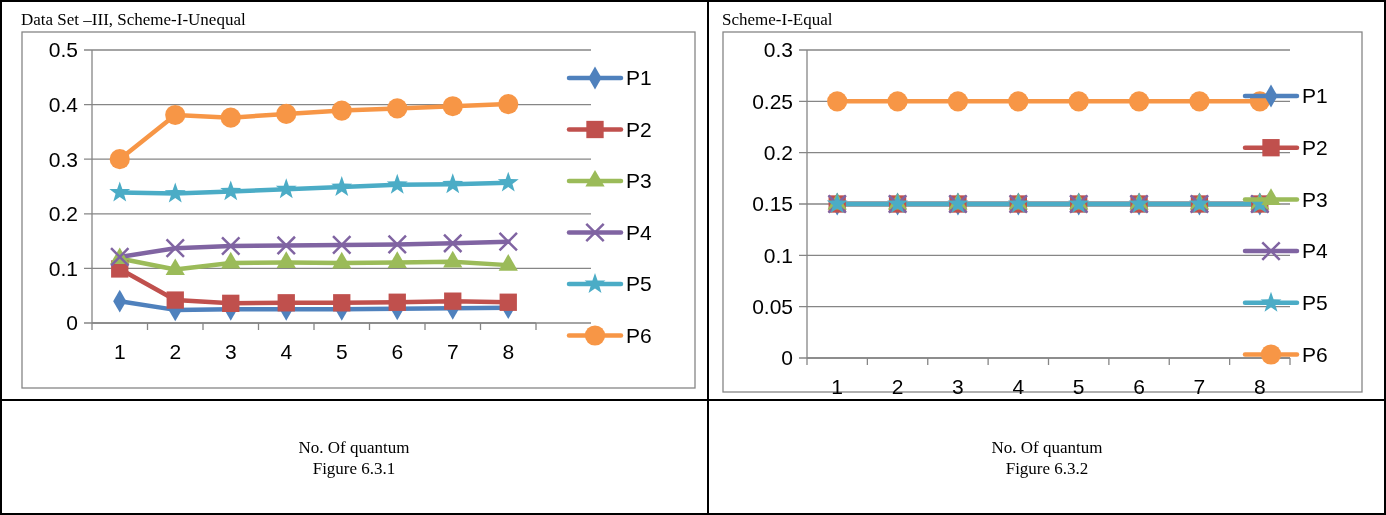  I want to click on caption: Figure 6.3.1, so click(354, 468).